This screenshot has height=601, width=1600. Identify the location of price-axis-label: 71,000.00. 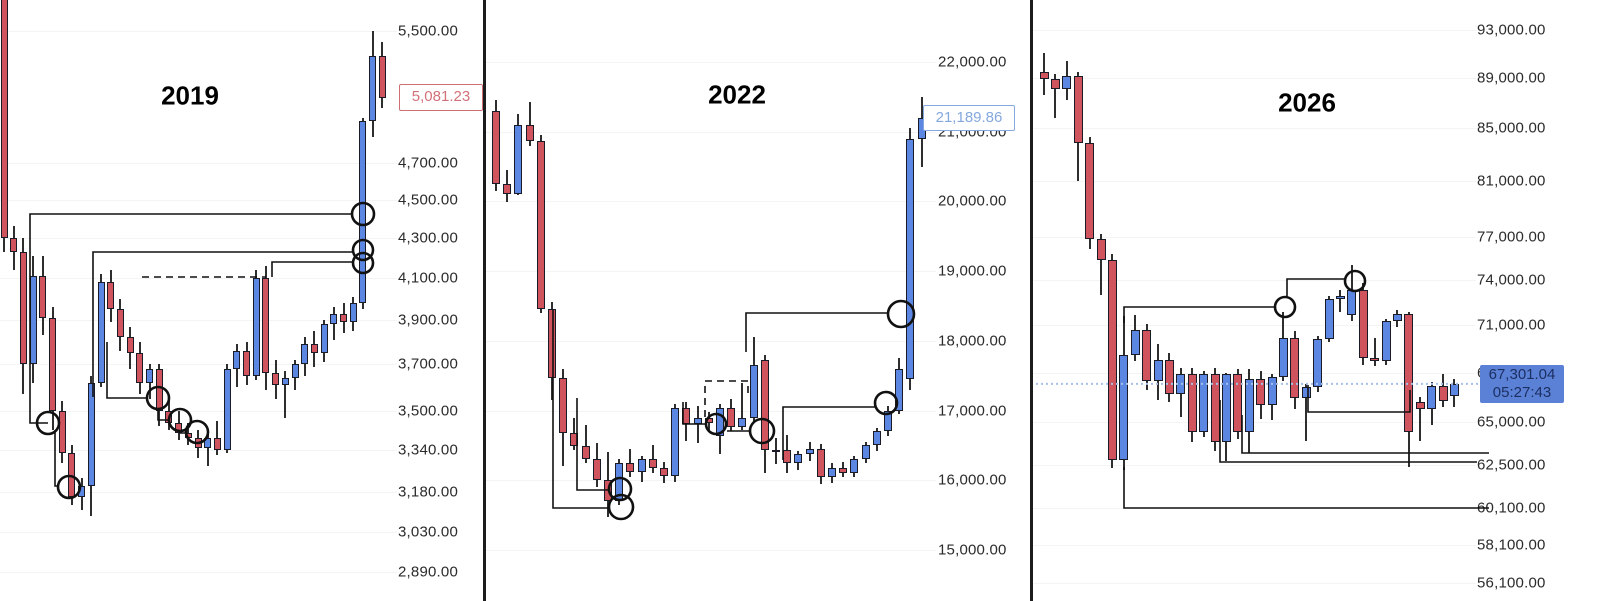
(1511, 325).